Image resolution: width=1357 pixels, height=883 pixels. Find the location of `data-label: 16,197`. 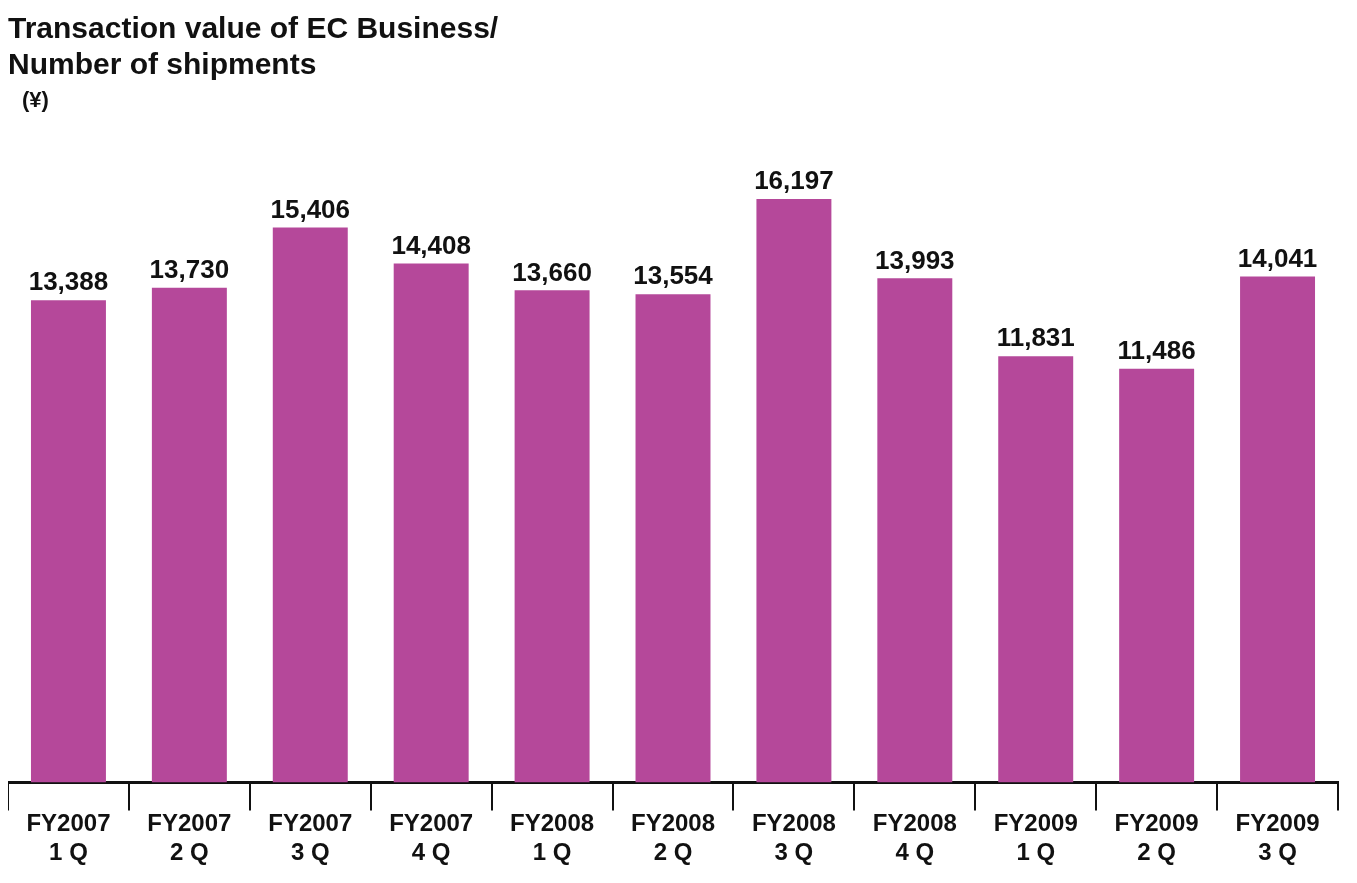

data-label: 16,197 is located at coordinates (794, 180).